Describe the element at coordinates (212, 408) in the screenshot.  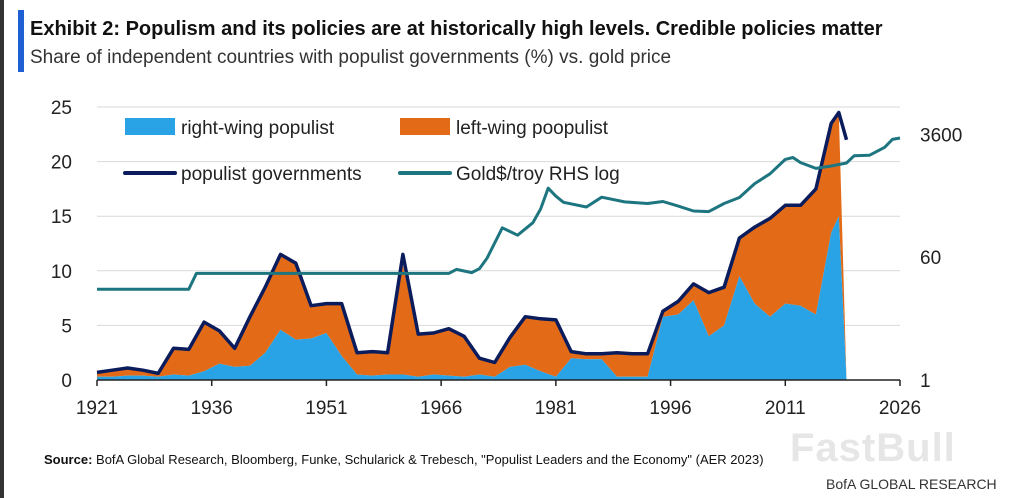
I see `x-tick-label: 1936` at that location.